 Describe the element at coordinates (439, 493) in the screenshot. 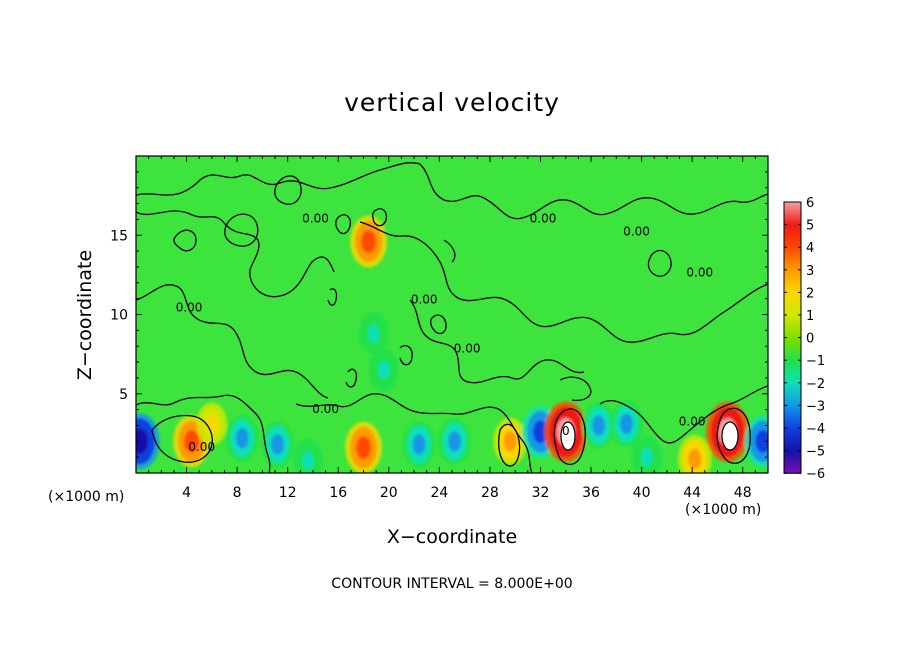

I see `x-tick-label: 24` at that location.